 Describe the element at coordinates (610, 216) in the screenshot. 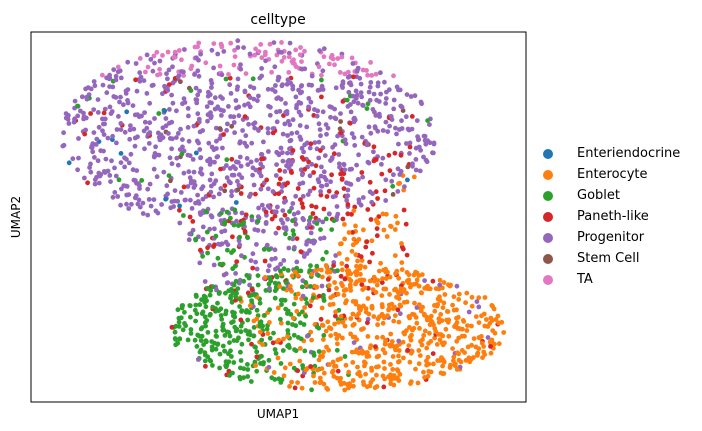

I see `legend-item: Paneth-like` at that location.